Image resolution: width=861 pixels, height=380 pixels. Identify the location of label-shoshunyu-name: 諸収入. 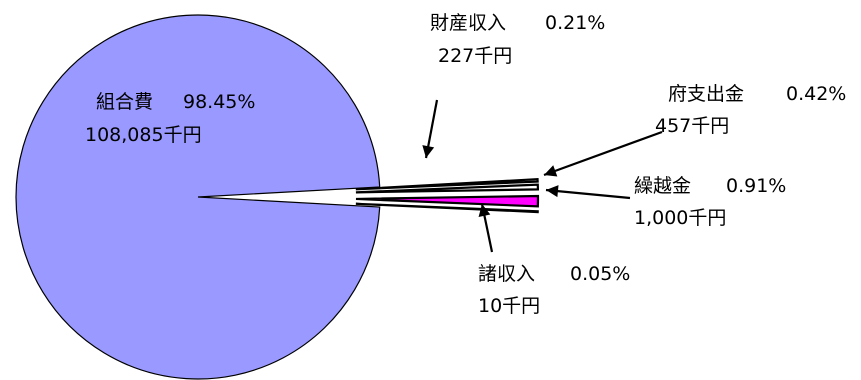
(506, 274).